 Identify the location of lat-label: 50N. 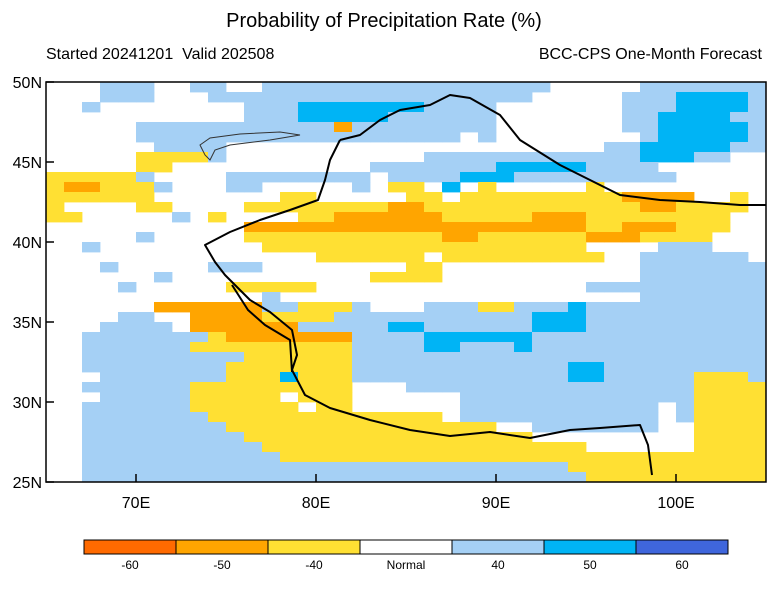
(27, 83).